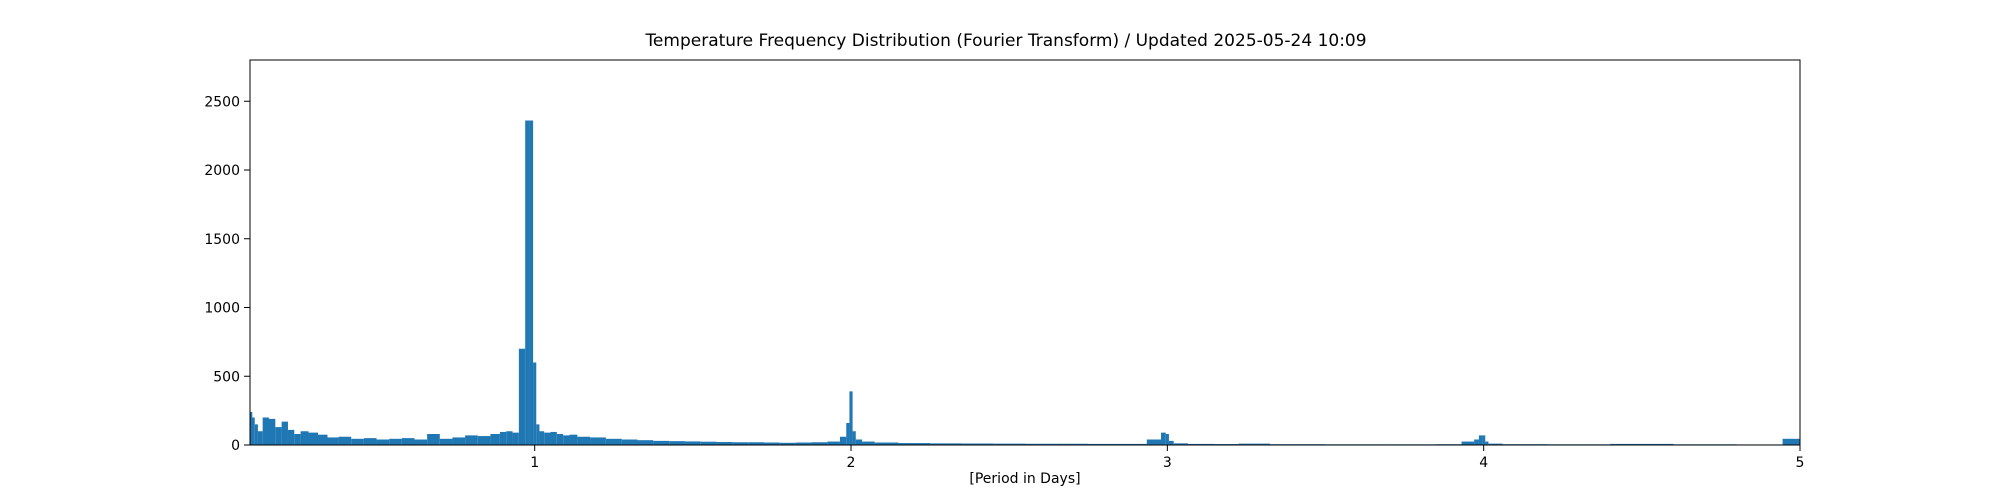 The height and width of the screenshot is (500, 2000). What do you see at coordinates (1167, 463) in the screenshot?
I see `x-tick-label: 3` at bounding box center [1167, 463].